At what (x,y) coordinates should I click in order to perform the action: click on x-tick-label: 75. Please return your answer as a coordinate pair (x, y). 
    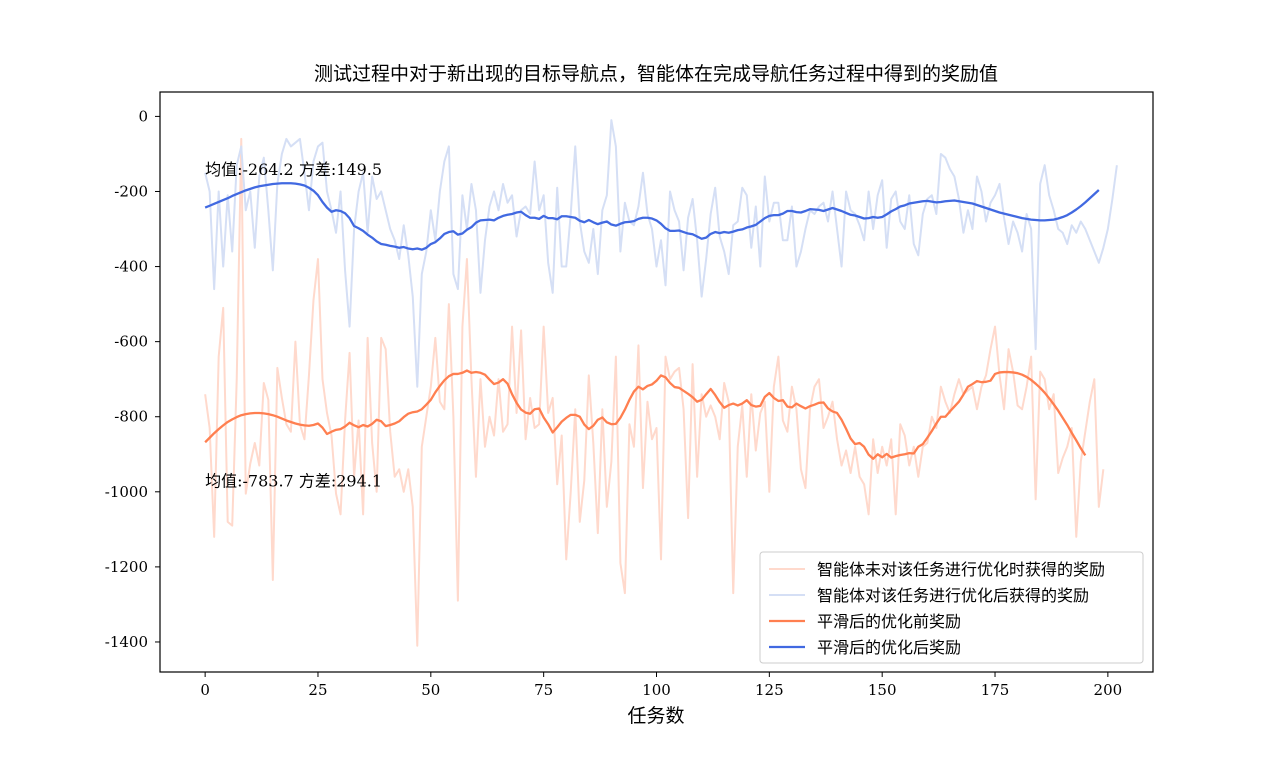
    Looking at the image, I should click on (543, 690).